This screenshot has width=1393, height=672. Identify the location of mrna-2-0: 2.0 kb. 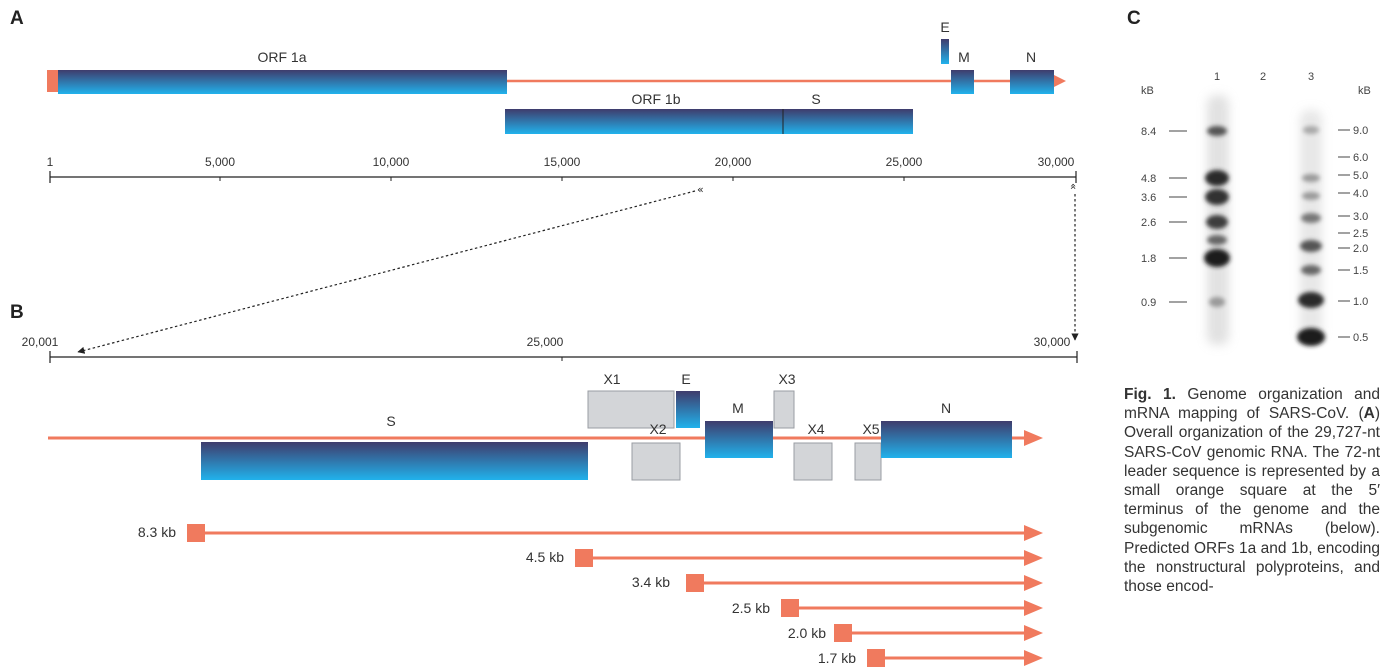
(915, 633).